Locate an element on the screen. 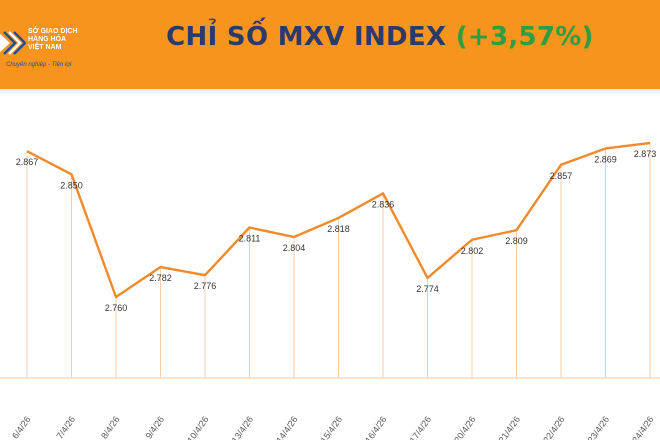 The height and width of the screenshot is (440, 660). data-label: 2.809 is located at coordinates (516, 241).